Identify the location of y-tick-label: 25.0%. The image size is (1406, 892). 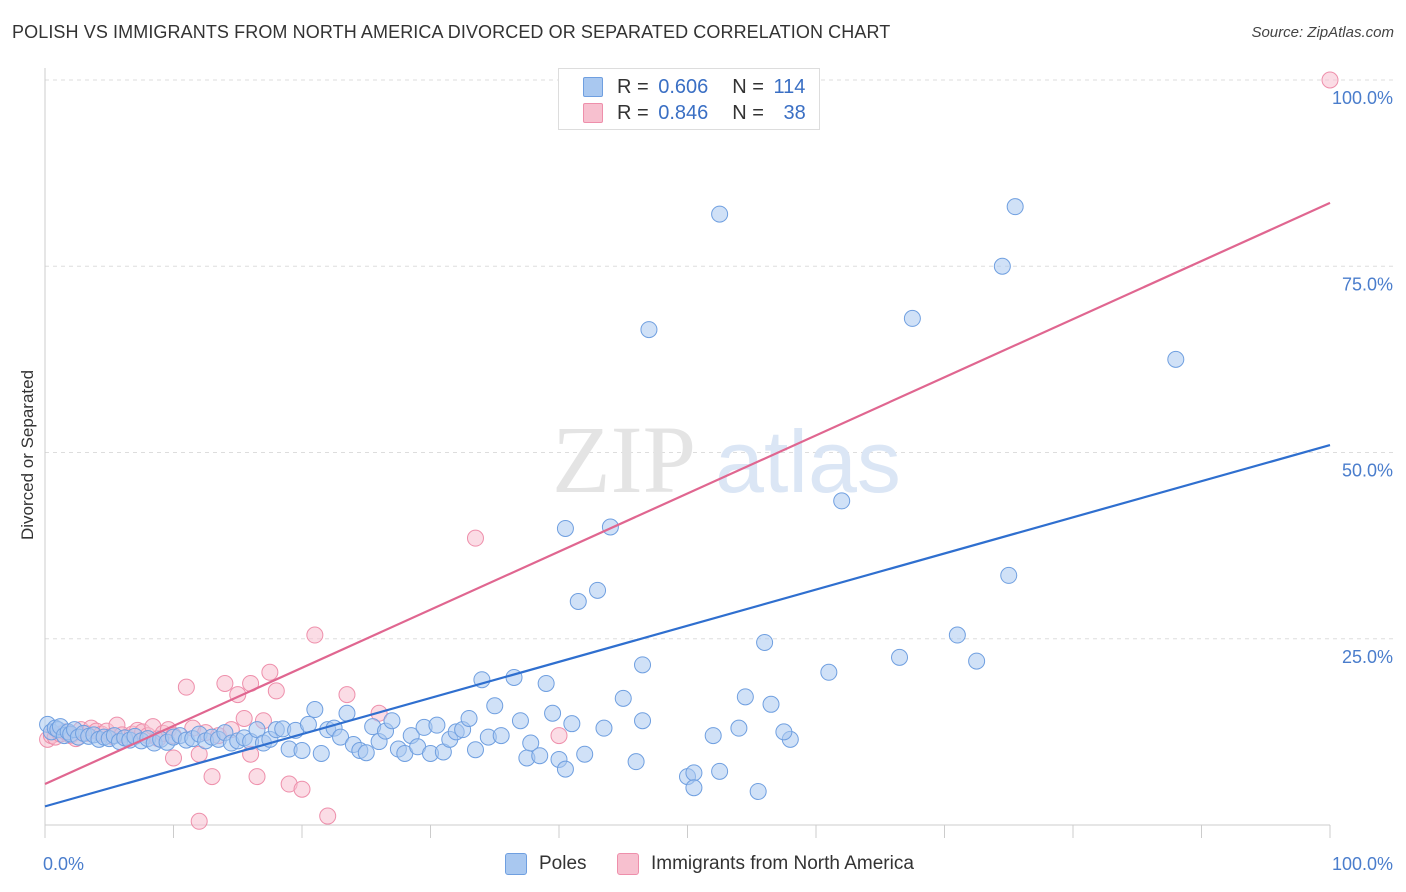
(1367, 657).